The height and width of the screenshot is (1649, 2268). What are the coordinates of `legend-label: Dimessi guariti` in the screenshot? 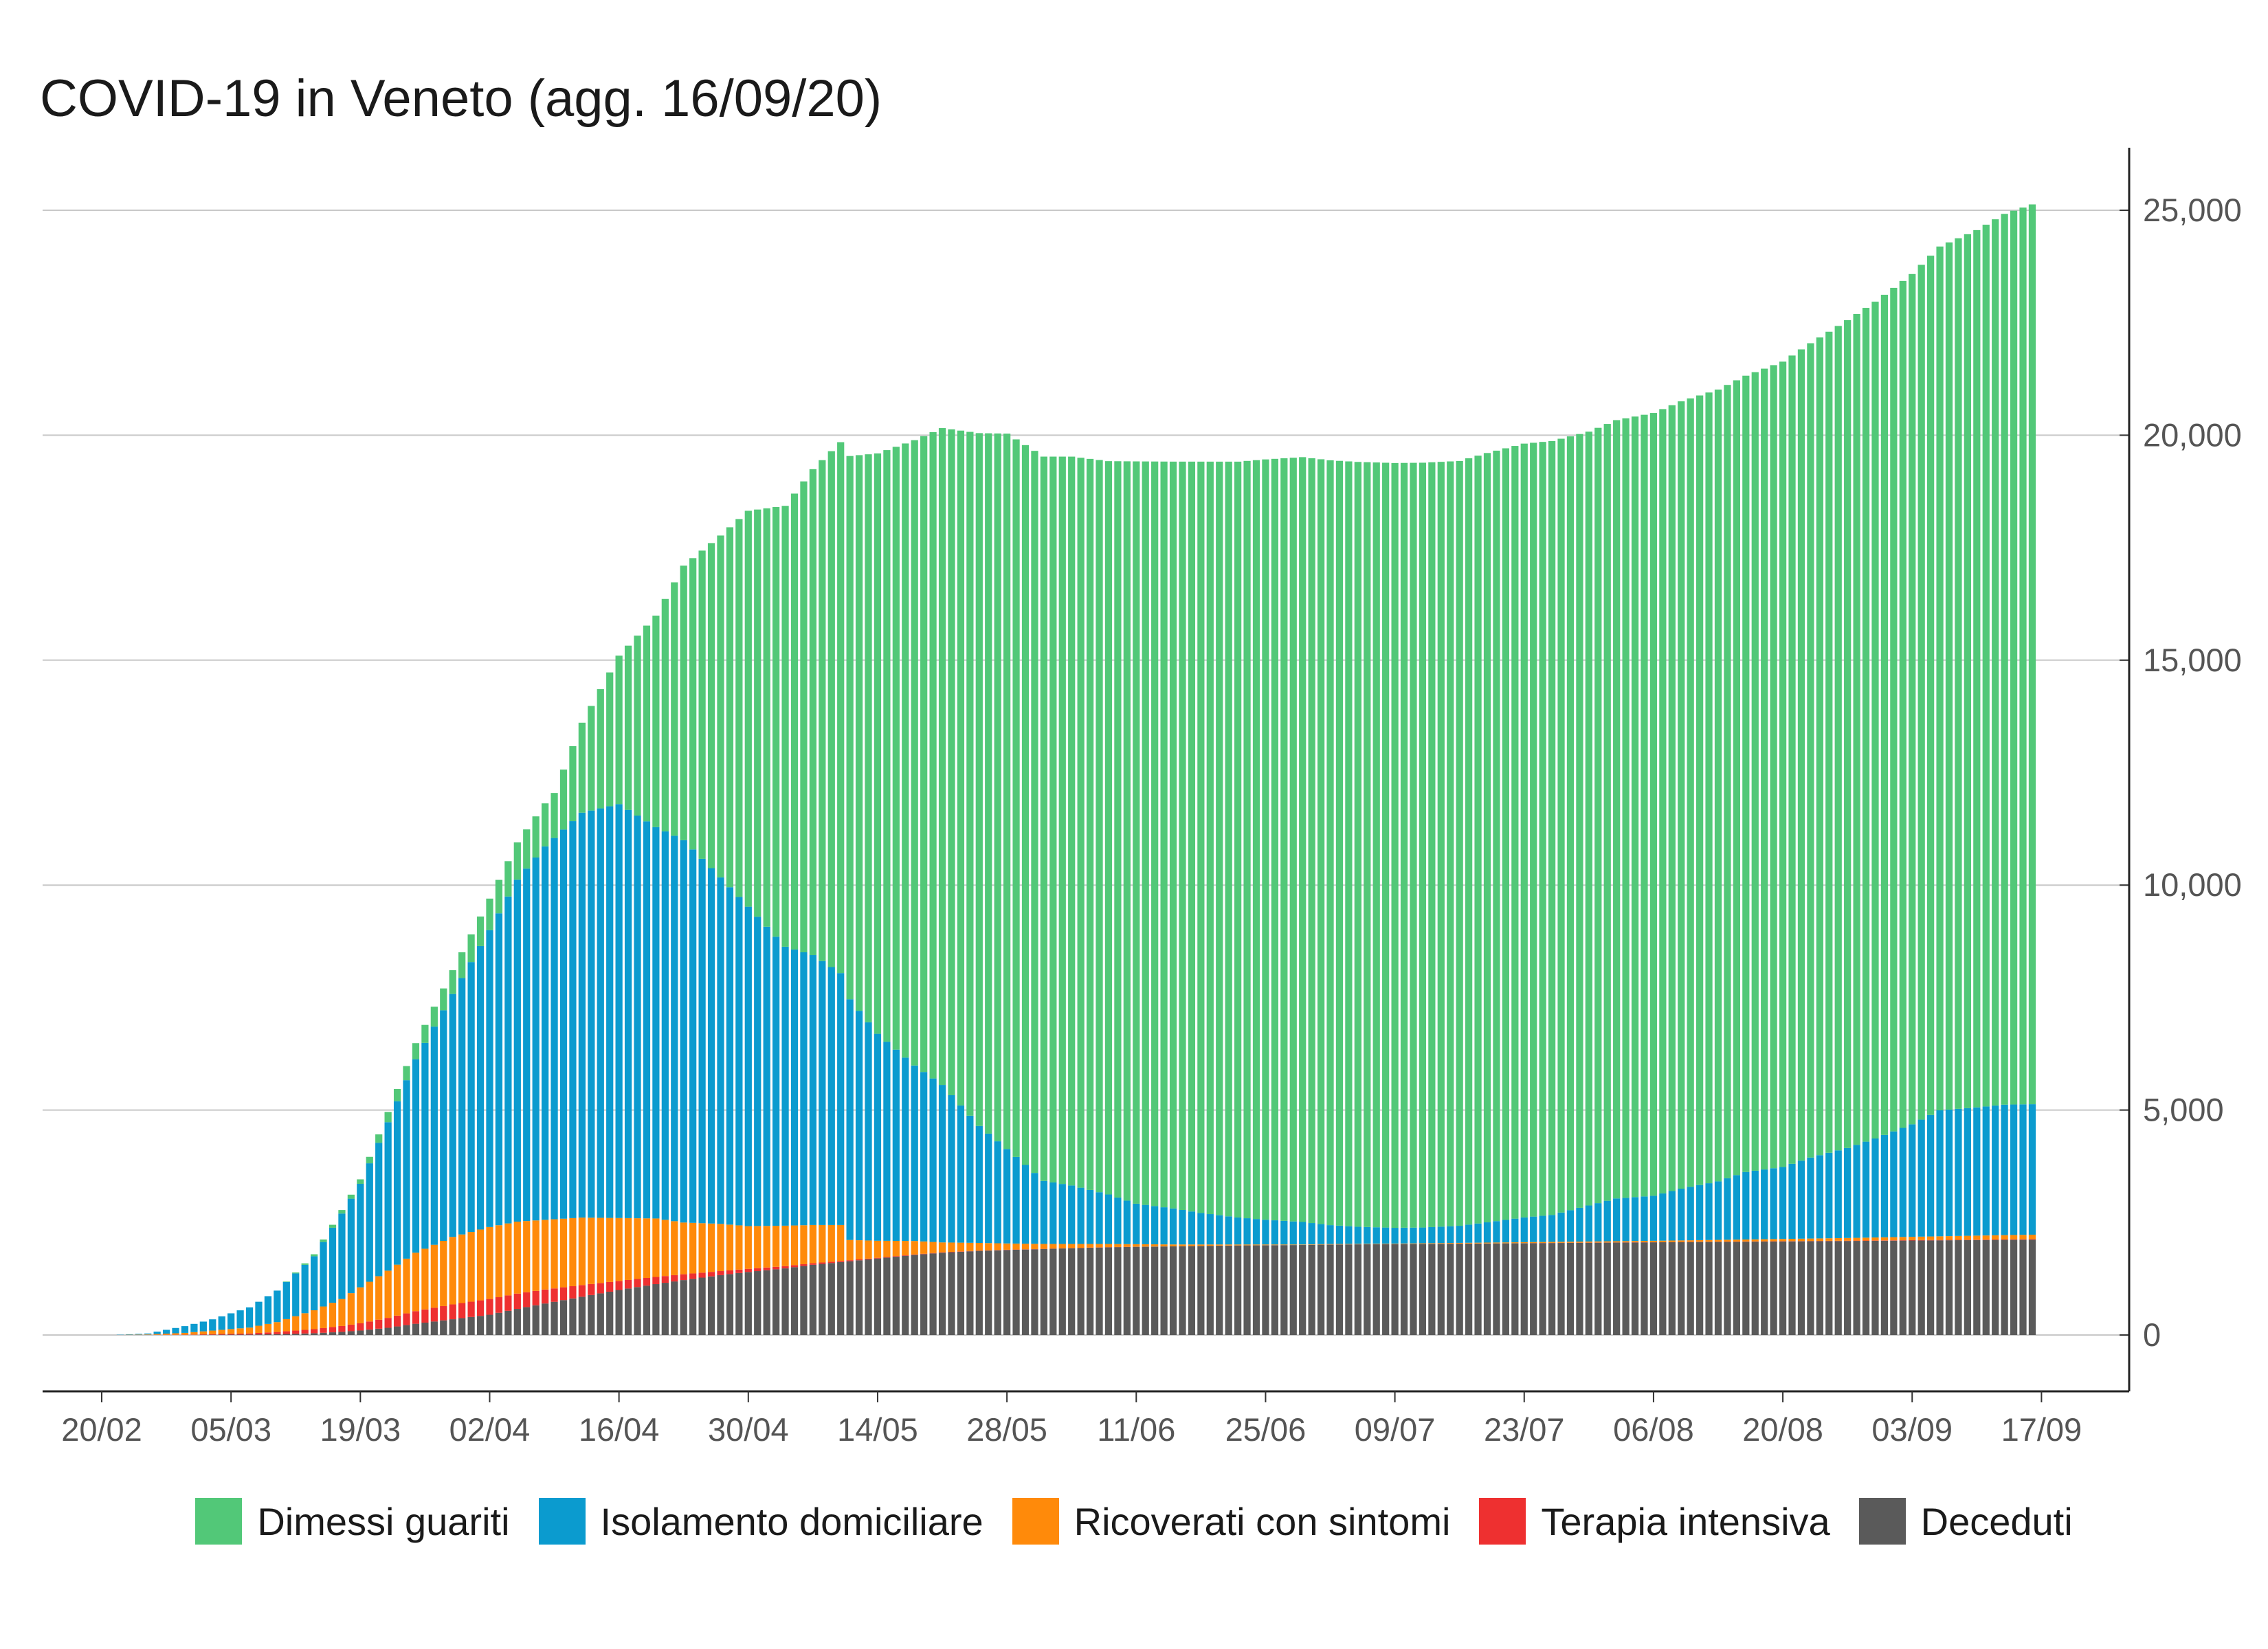 It's located at (384, 1521).